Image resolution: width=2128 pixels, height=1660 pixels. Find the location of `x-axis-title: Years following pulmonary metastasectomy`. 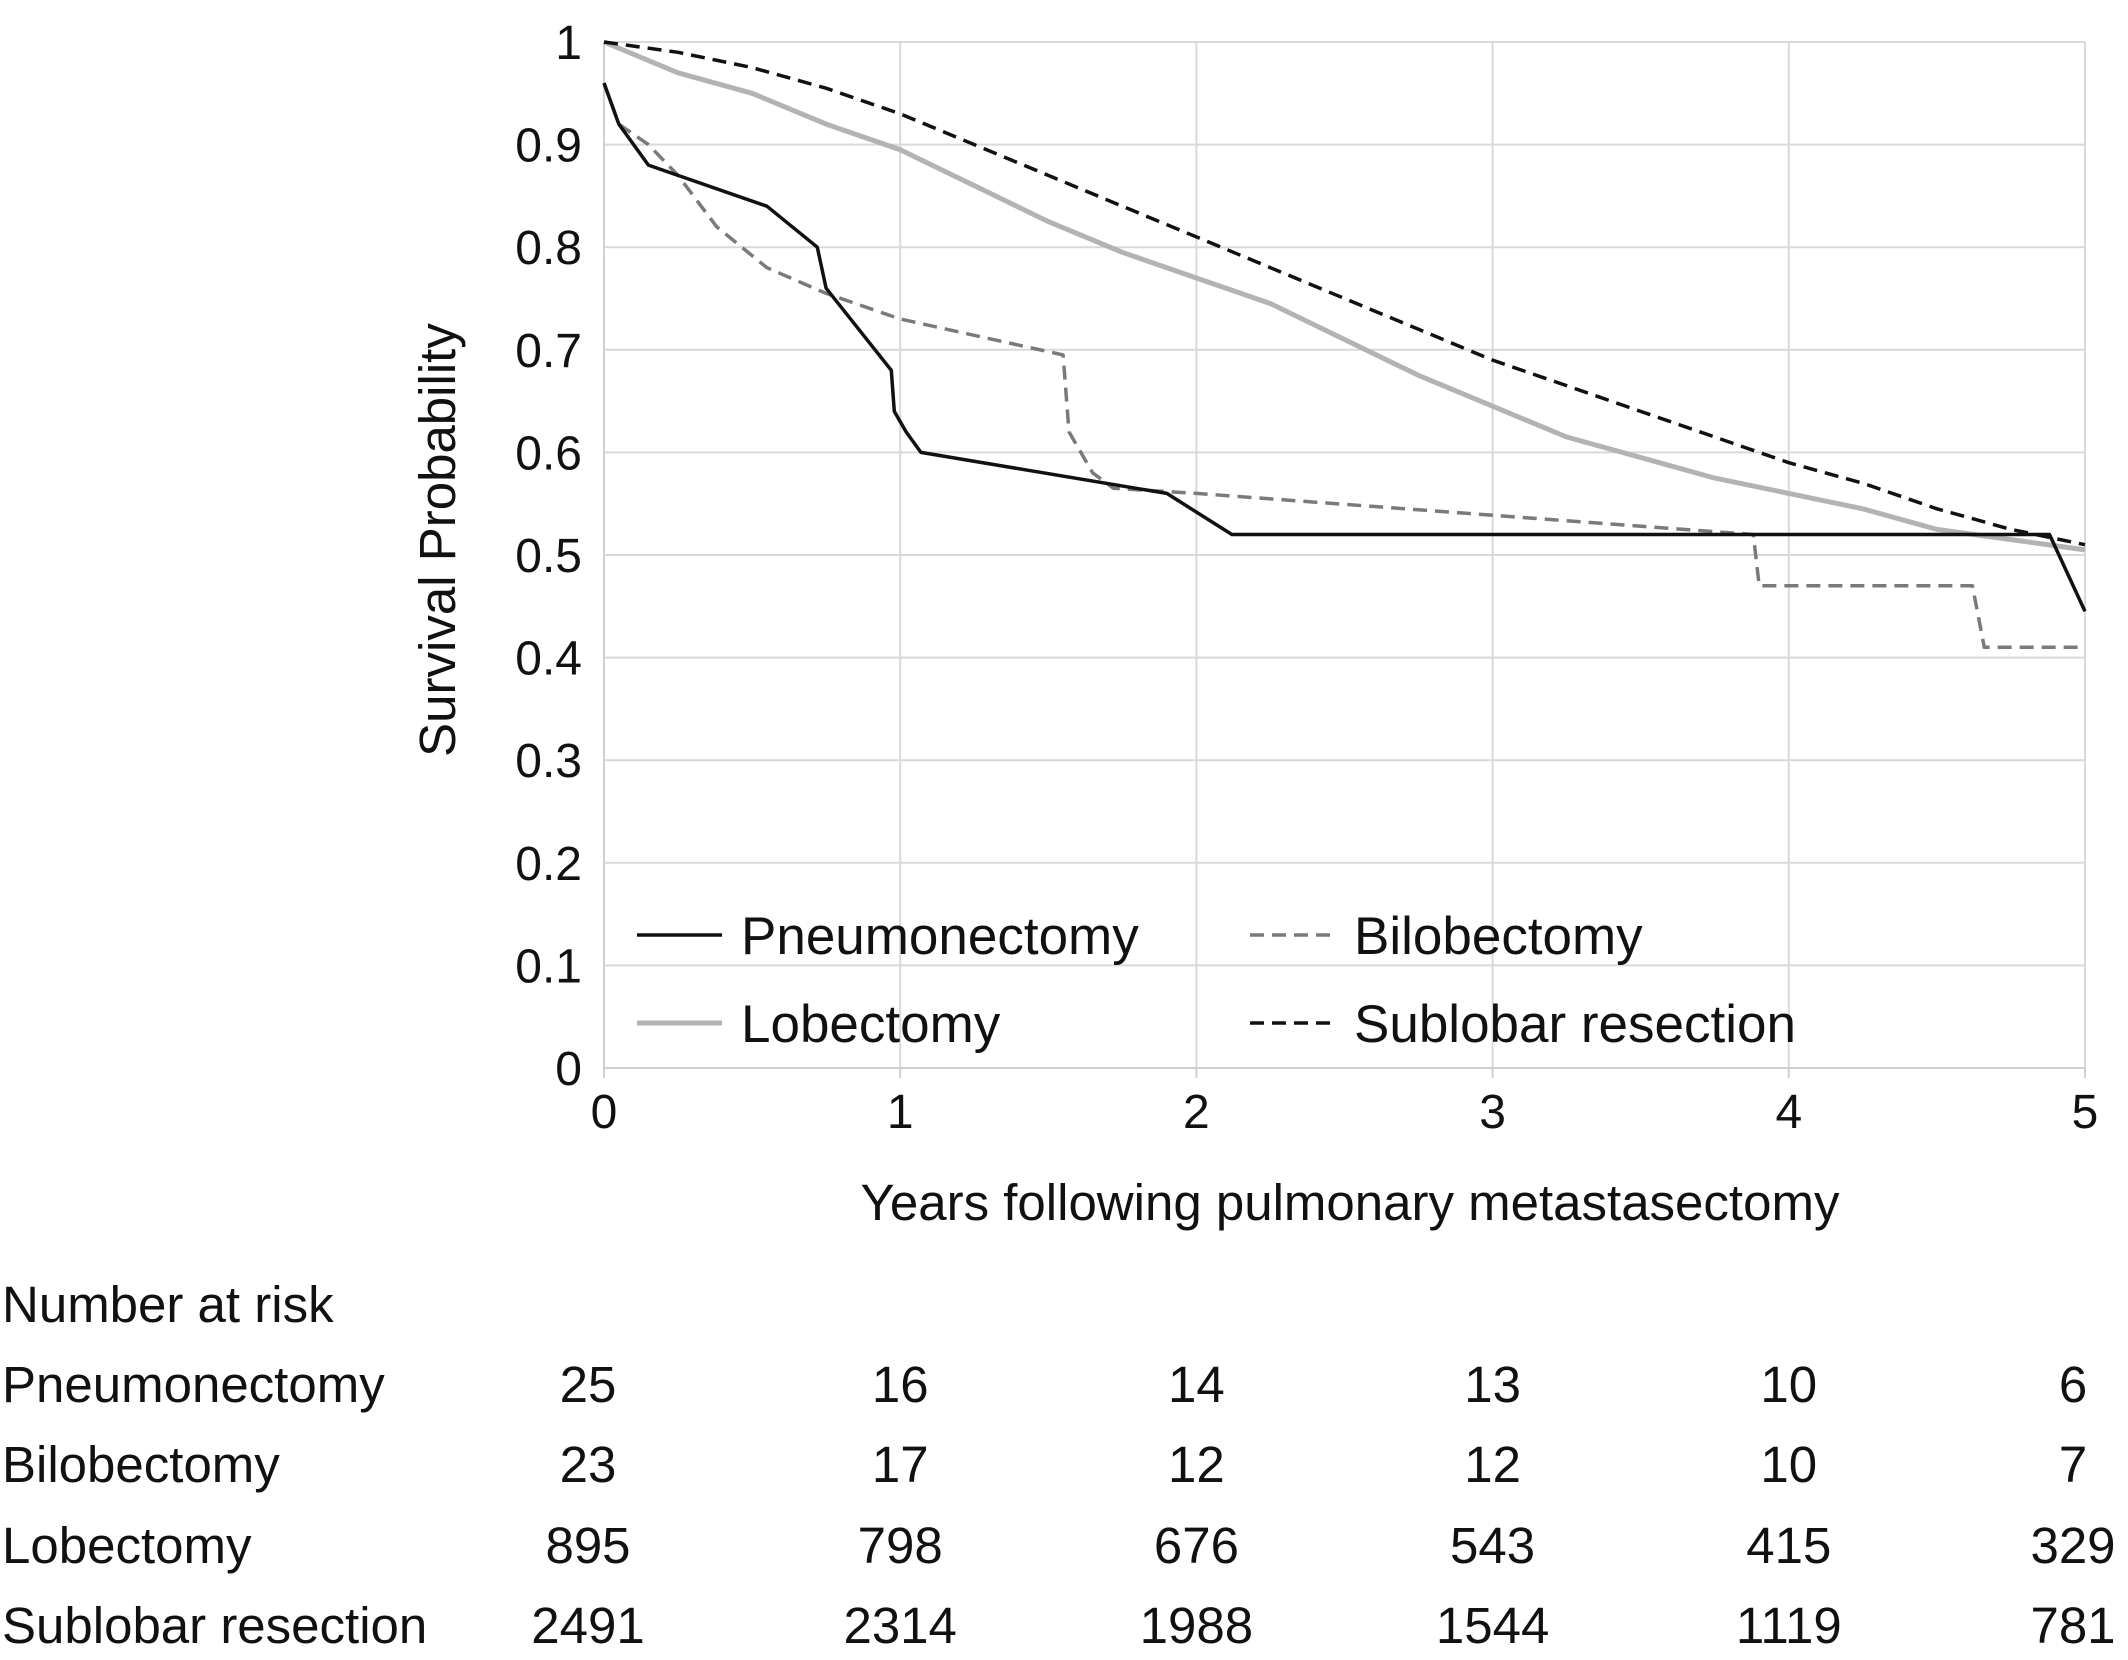

x-axis-title: Years following pulmonary metastasectomy is located at coordinates (1350, 1202).